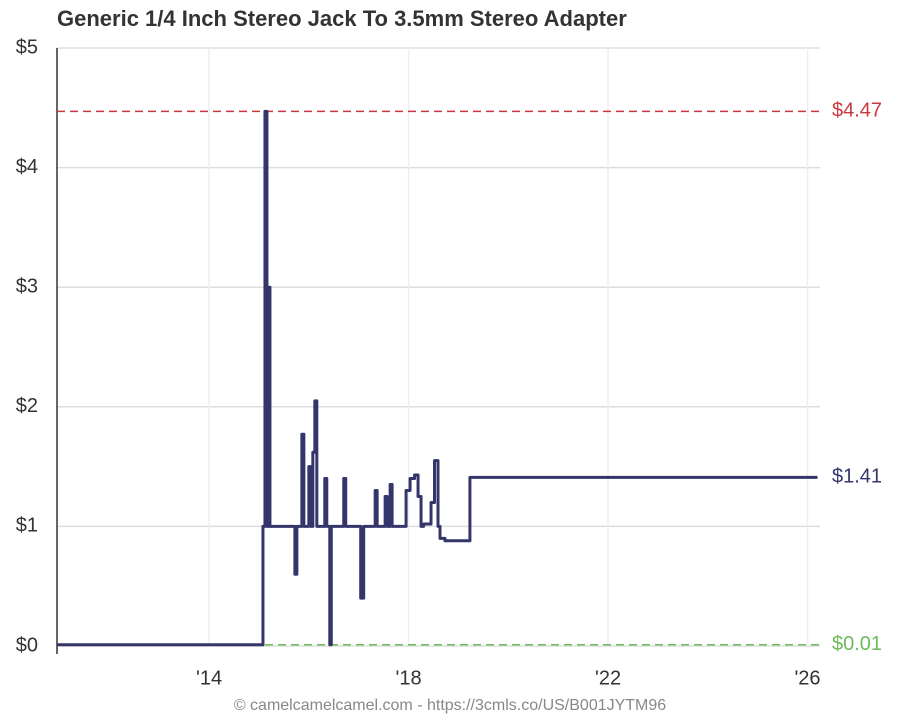  What do you see at coordinates (27, 645) in the screenshot?
I see `y-tick-label: $0` at bounding box center [27, 645].